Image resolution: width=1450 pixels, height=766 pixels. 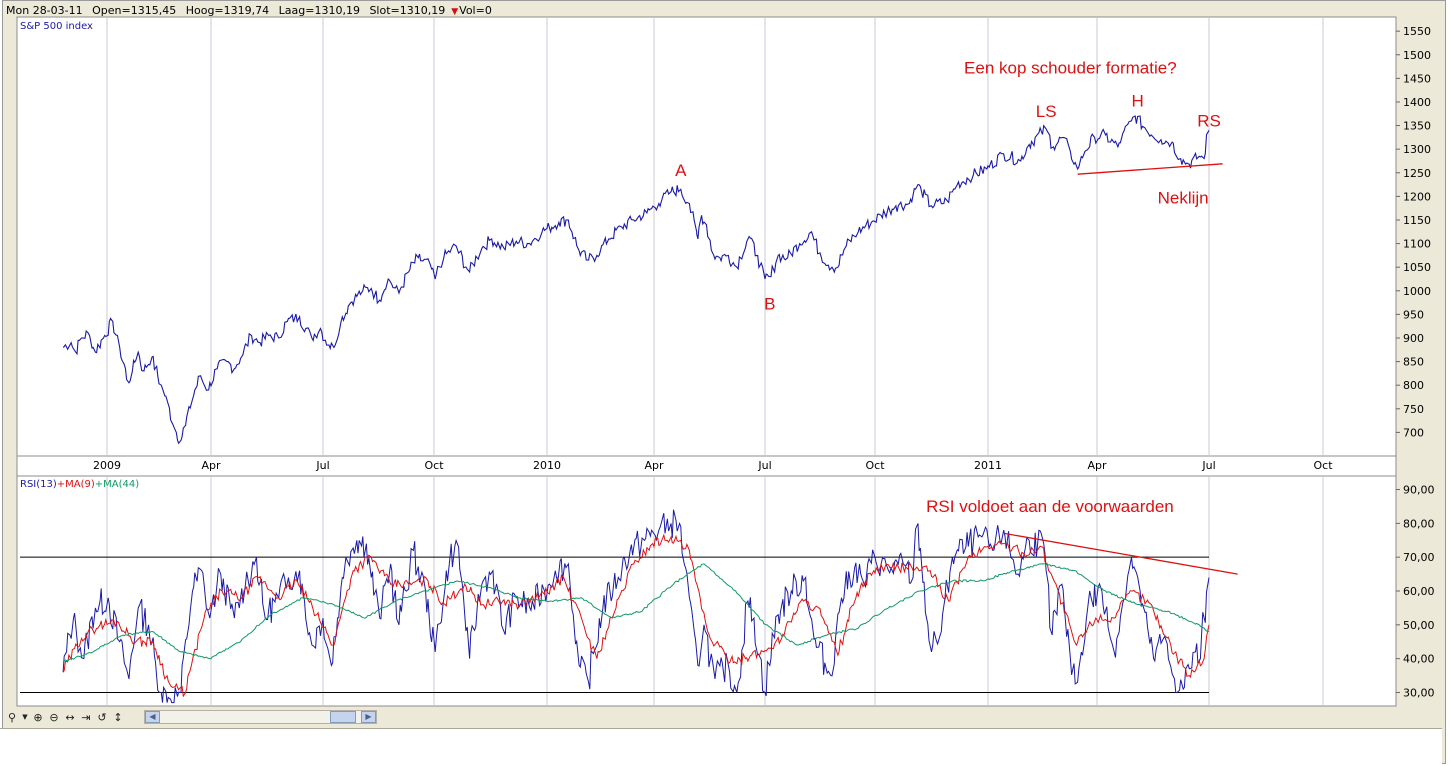 What do you see at coordinates (38, 484) in the screenshot?
I see `rsi-legend-item: RSI(13)` at bounding box center [38, 484].